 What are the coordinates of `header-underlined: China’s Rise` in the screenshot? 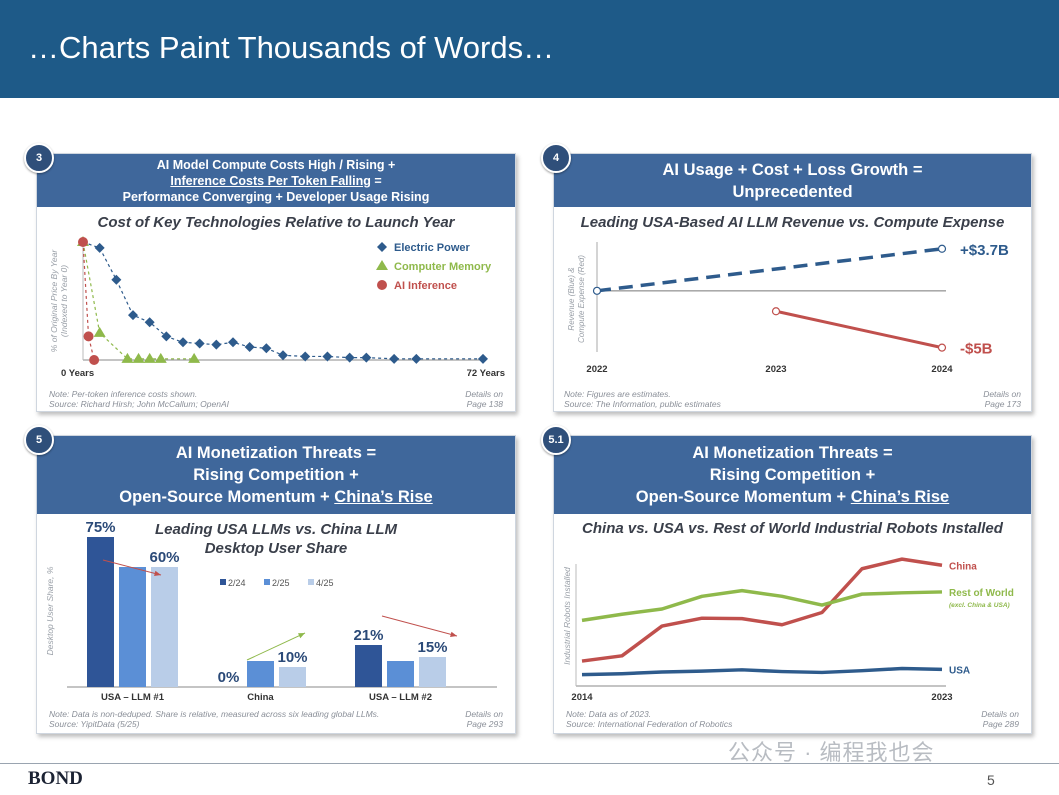 It's located at (900, 497).